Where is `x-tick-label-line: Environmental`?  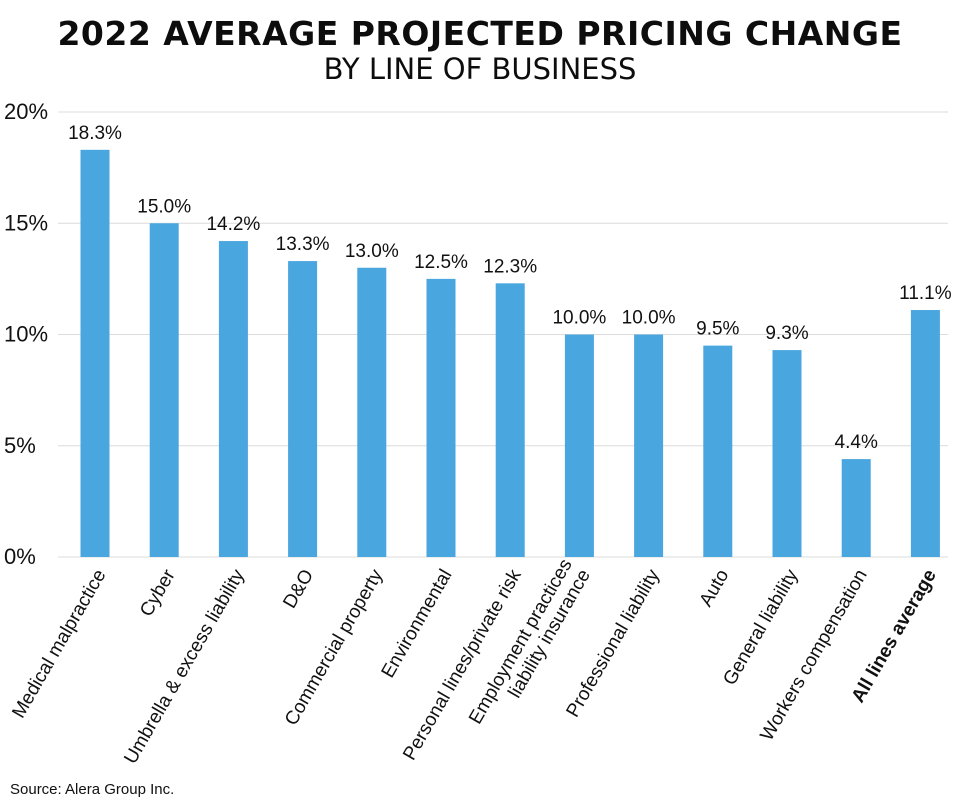 x-tick-label-line: Environmental is located at coordinates (417, 624).